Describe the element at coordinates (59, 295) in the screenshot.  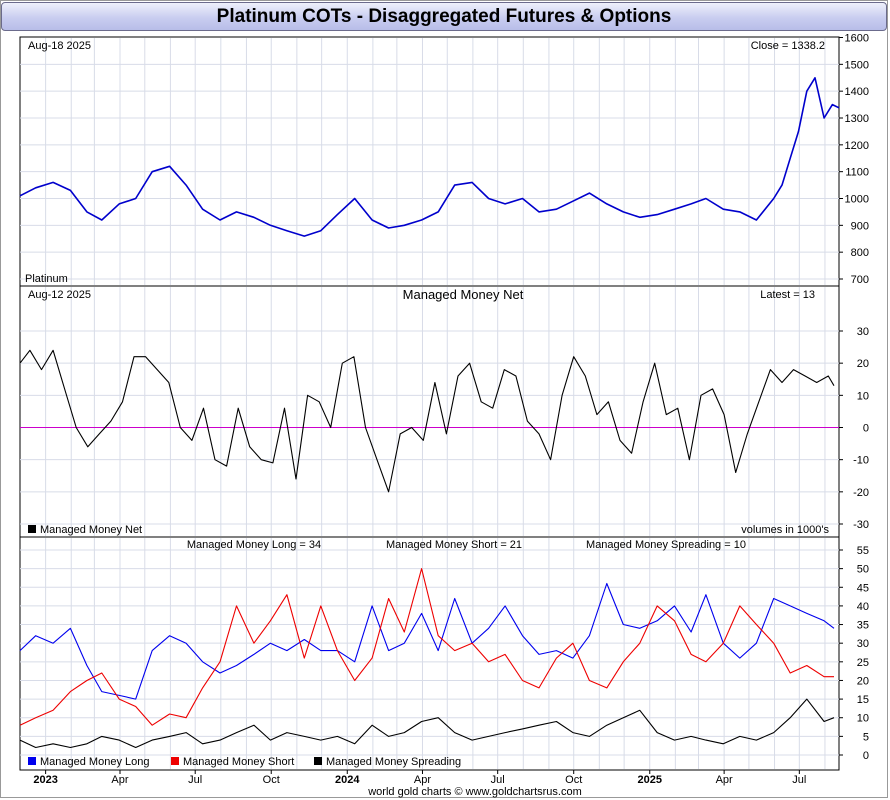
I see `net-date-label: Aug-12 2025` at that location.